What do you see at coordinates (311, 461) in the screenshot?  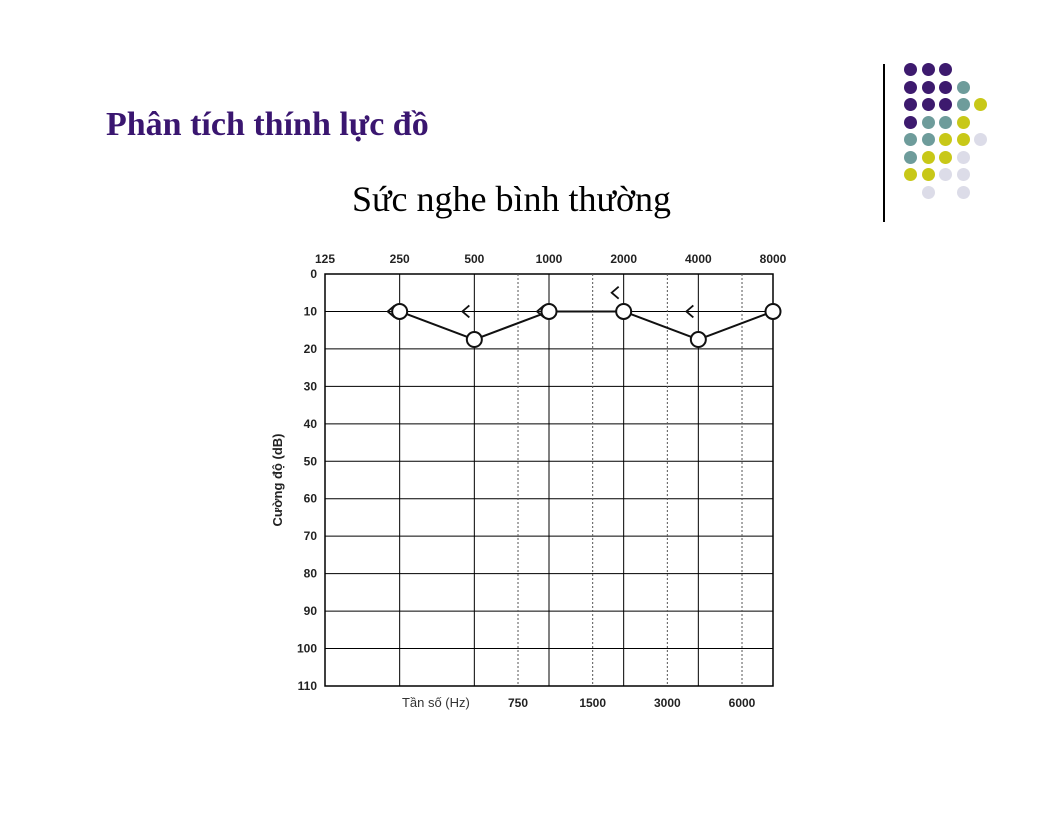 I see `y-tick-label: 50` at bounding box center [311, 461].